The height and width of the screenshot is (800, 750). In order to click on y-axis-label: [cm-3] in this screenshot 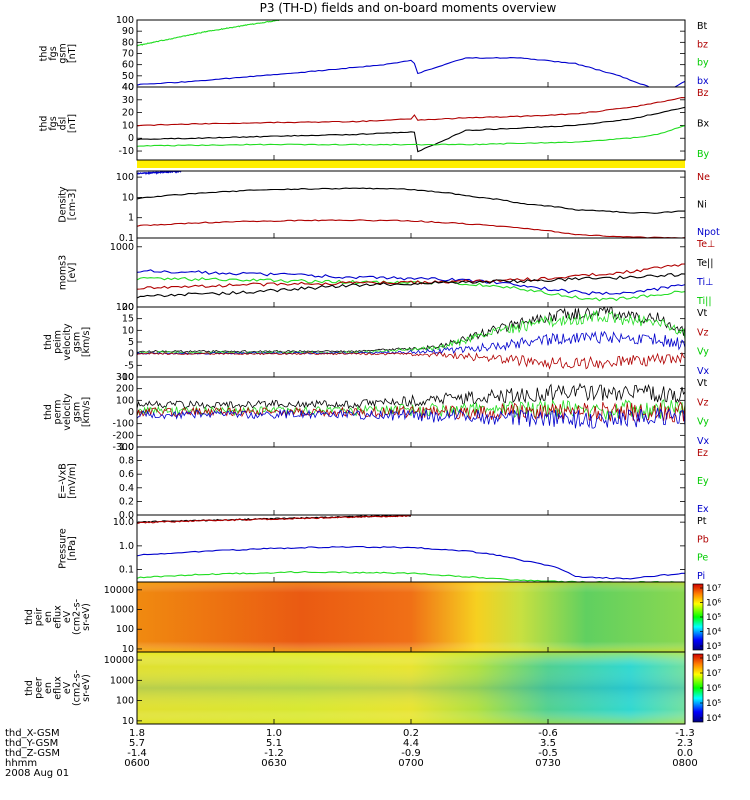, I will do `click(72, 204)`.